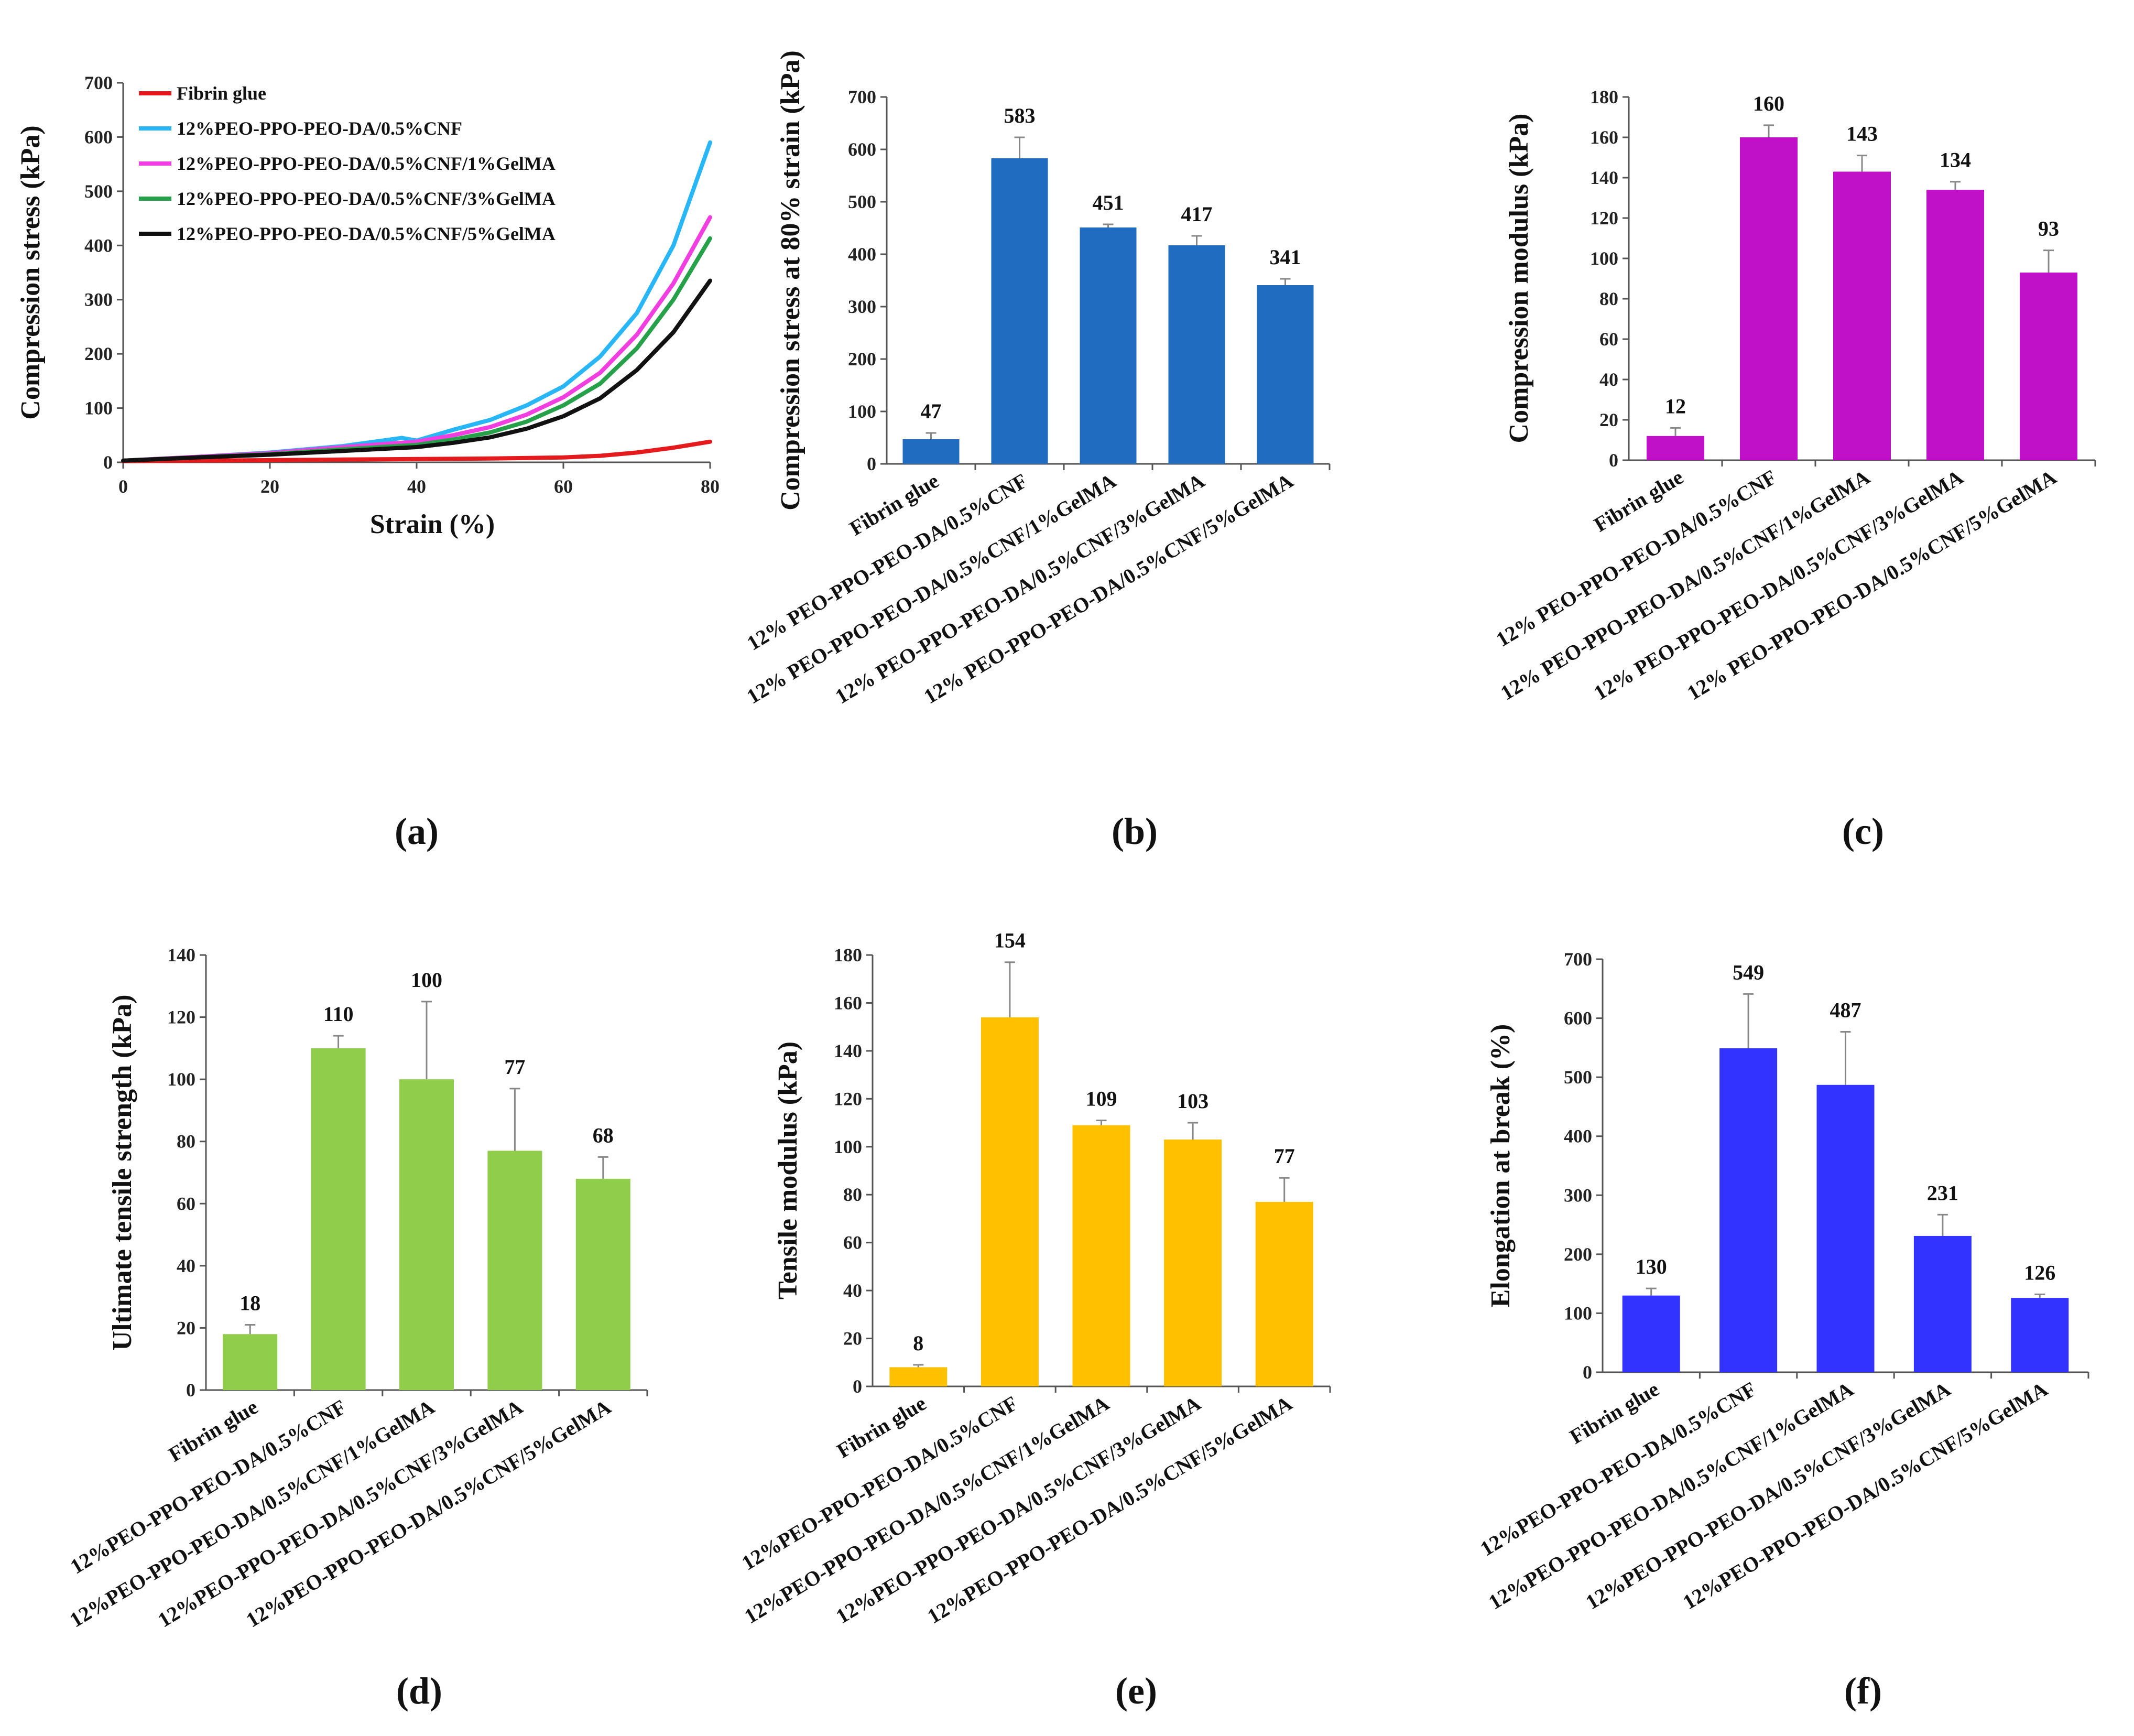  What do you see at coordinates (1519, 278) in the screenshot?
I see `y-axis-title: Compression modulus (kPa)` at bounding box center [1519, 278].